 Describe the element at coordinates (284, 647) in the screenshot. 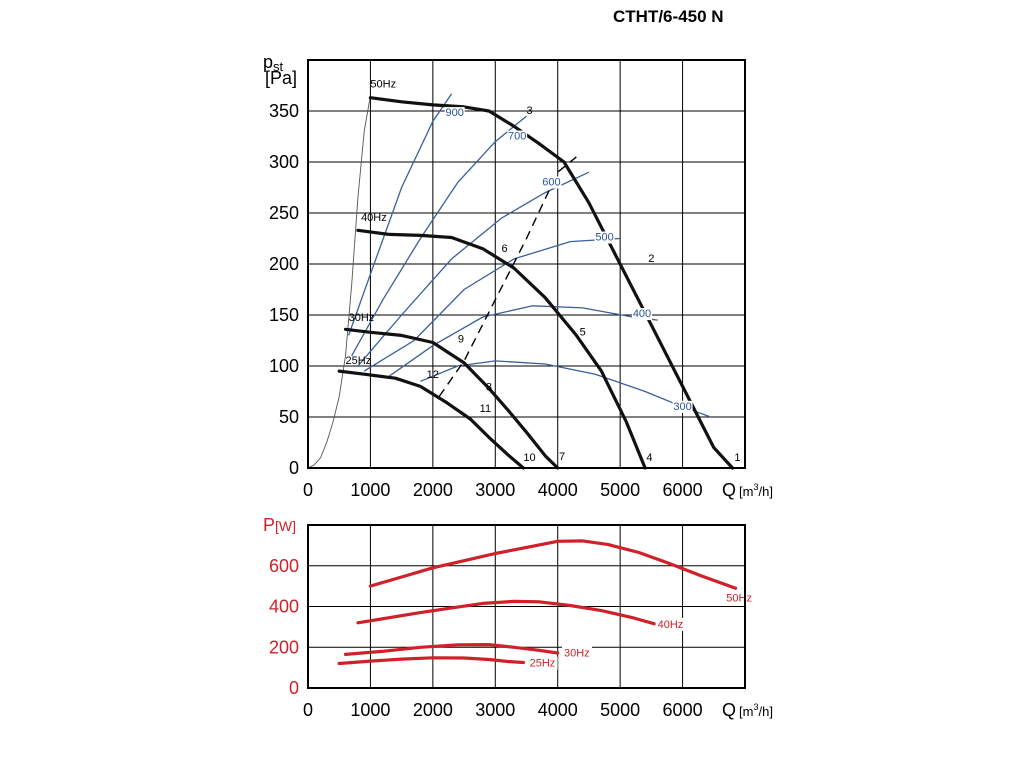

I see `power-y-tick-200: 200` at that location.